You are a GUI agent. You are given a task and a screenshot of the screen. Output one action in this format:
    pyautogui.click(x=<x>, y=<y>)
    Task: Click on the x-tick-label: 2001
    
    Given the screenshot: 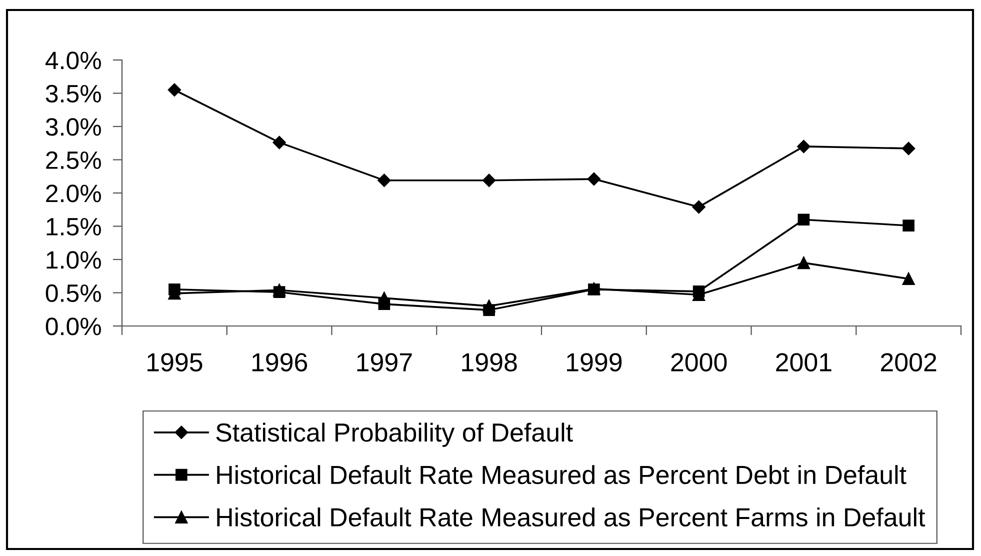 What is the action you would take?
    pyautogui.click(x=804, y=362)
    